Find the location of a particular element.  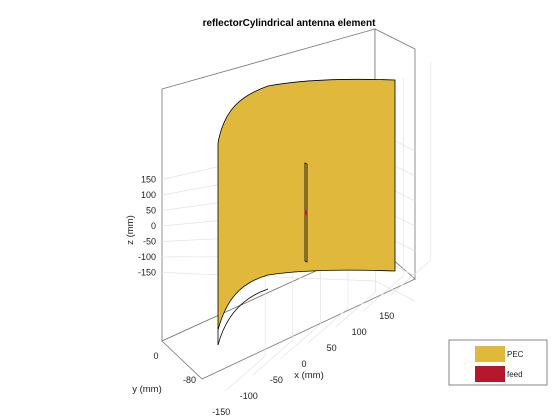

z-tick-label: -100 is located at coordinates (147, 257).